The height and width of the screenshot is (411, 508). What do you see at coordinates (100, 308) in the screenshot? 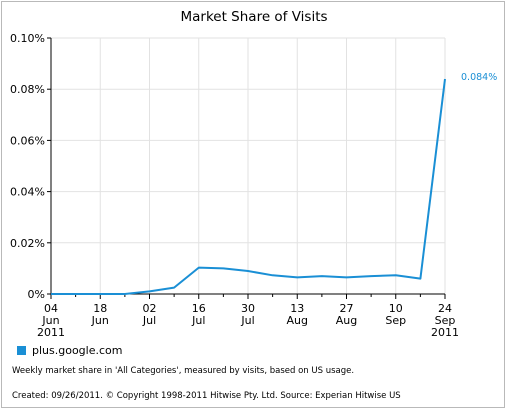
I see `x-tick-label: 18` at bounding box center [100, 308].